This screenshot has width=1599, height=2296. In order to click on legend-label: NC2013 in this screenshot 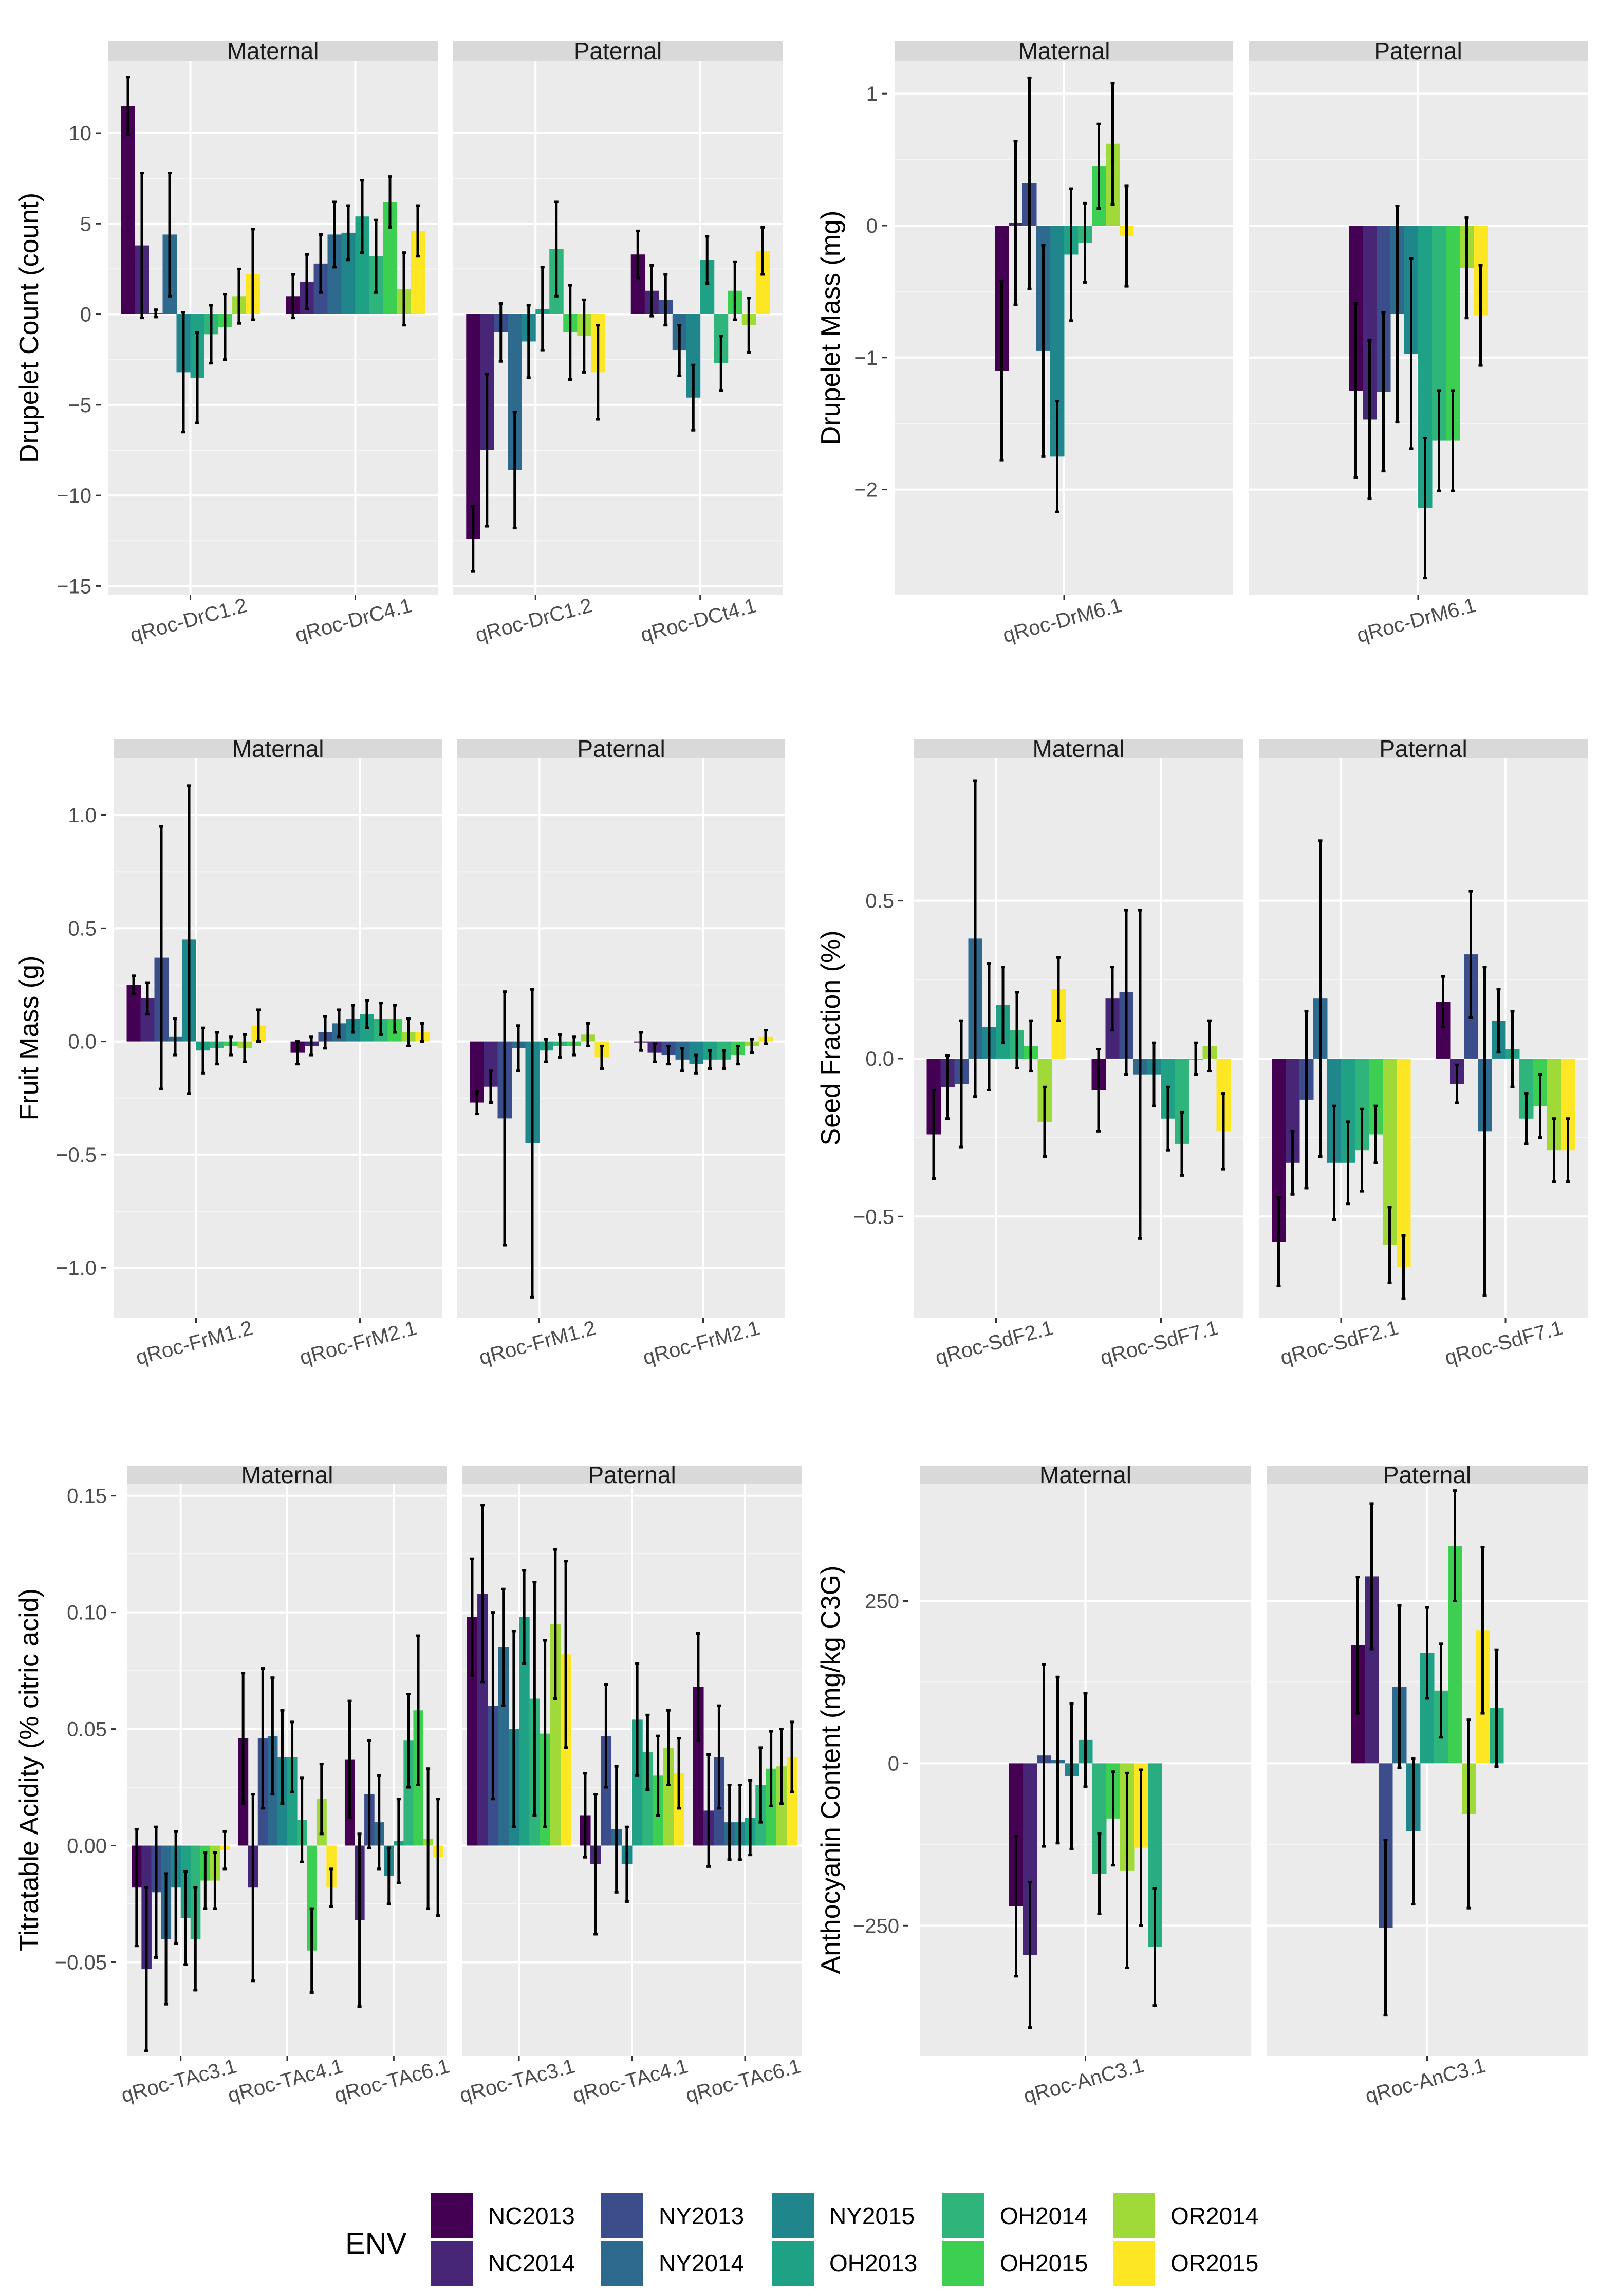, I will do `click(531, 2215)`.